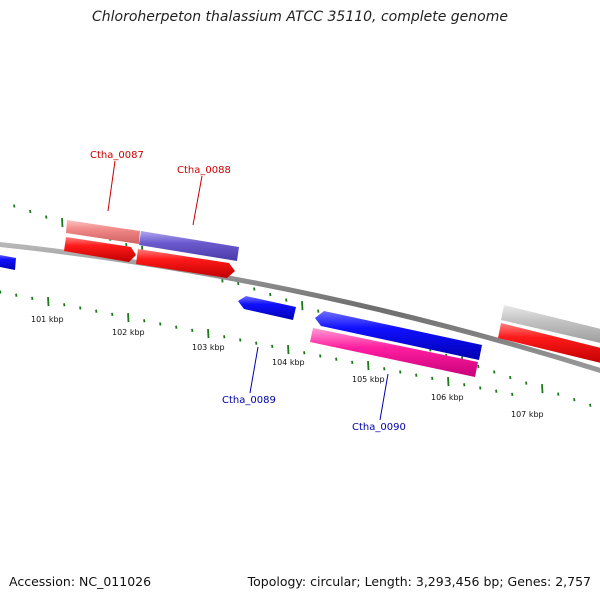 This screenshot has height=600, width=600. What do you see at coordinates (249, 400) in the screenshot?
I see `gene-label-ctha-0089: Ctha_0089` at bounding box center [249, 400].